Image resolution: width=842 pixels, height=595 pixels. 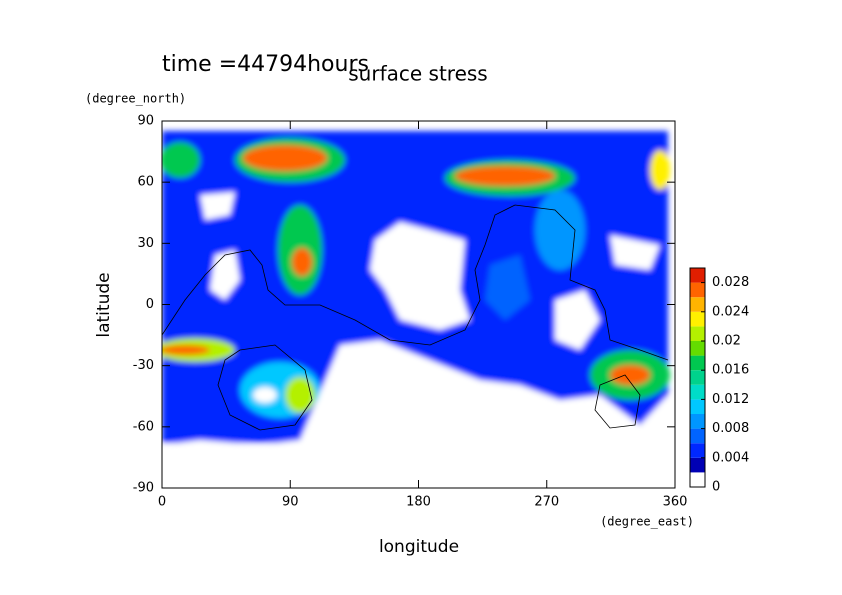 I want to click on colorbar-tick-label: 0.016, so click(x=730, y=370).